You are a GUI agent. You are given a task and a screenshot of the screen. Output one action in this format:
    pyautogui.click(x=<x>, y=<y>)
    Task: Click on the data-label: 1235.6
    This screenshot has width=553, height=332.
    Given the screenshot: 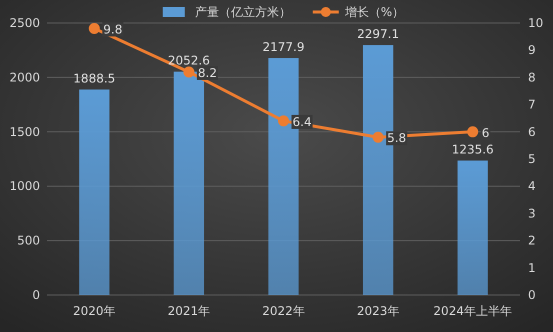 What is the action you would take?
    pyautogui.click(x=473, y=149)
    